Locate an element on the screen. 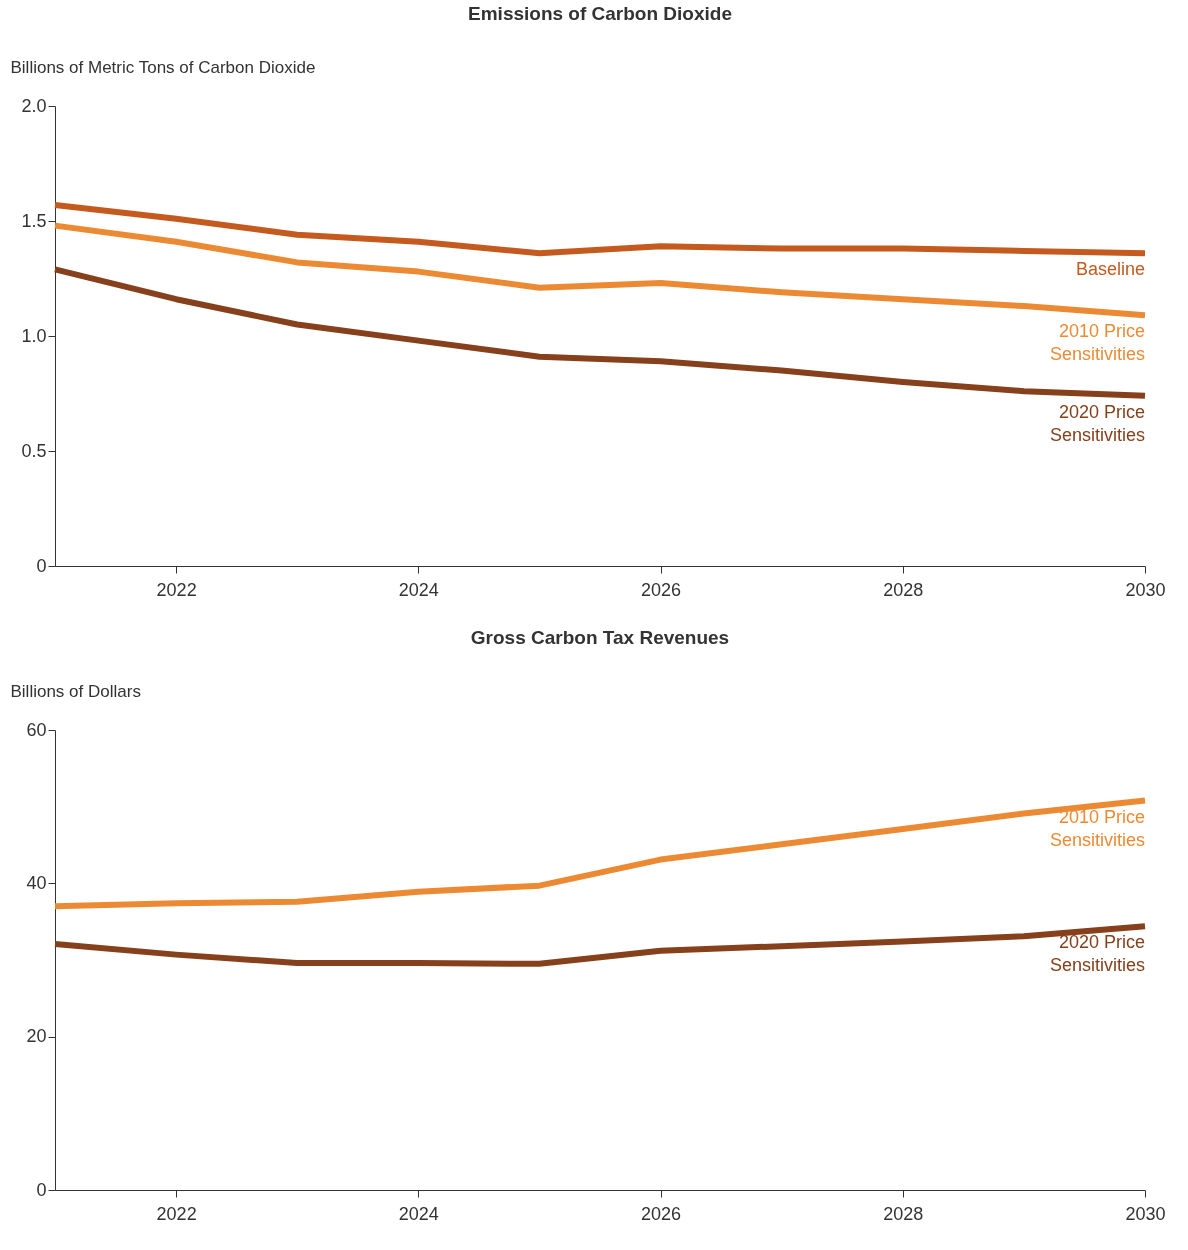 The height and width of the screenshot is (1250, 1188). y-tick-label: 20 is located at coordinates (36, 1036).